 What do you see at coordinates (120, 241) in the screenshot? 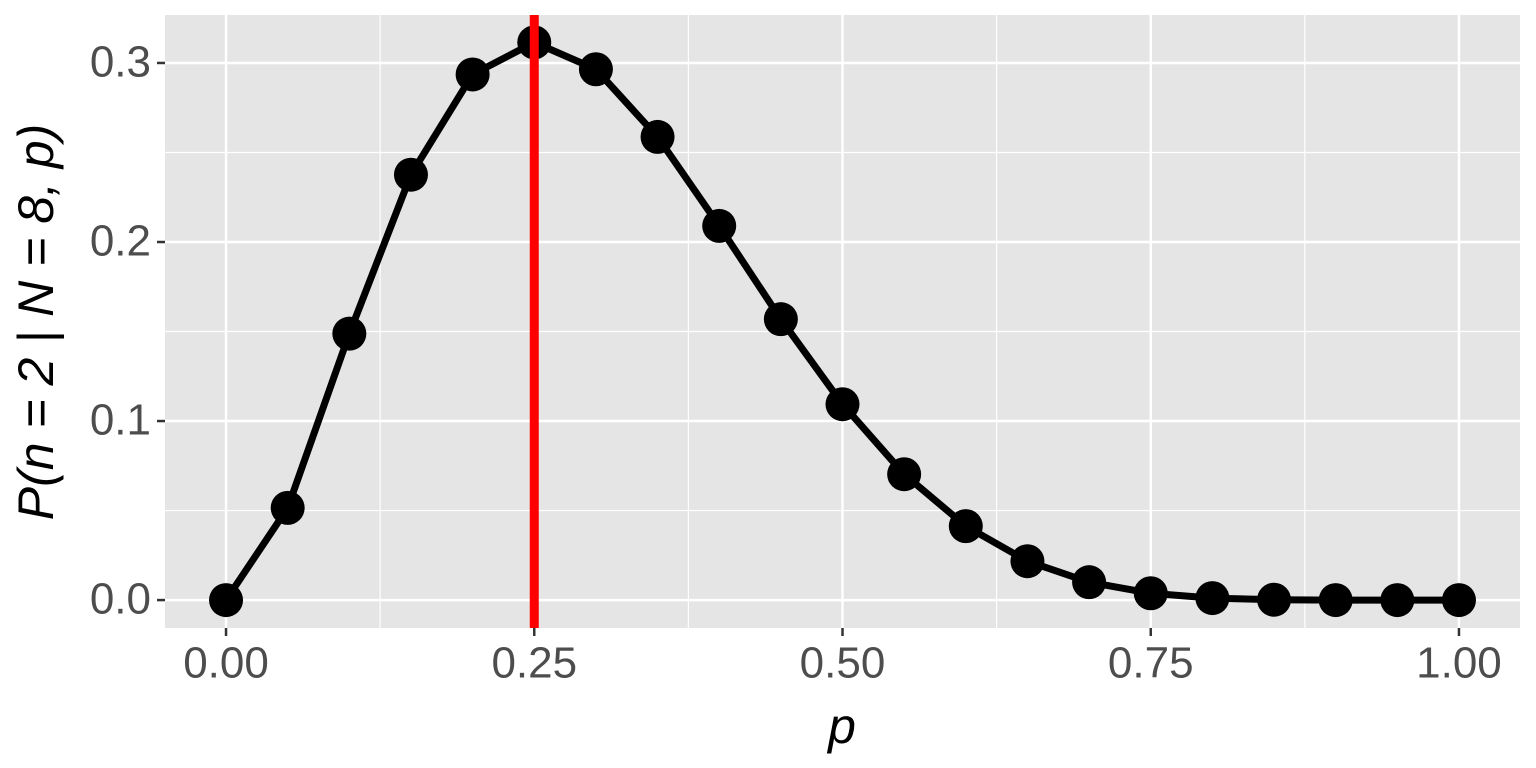
I see `y-tick-label: 0.2` at bounding box center [120, 241].